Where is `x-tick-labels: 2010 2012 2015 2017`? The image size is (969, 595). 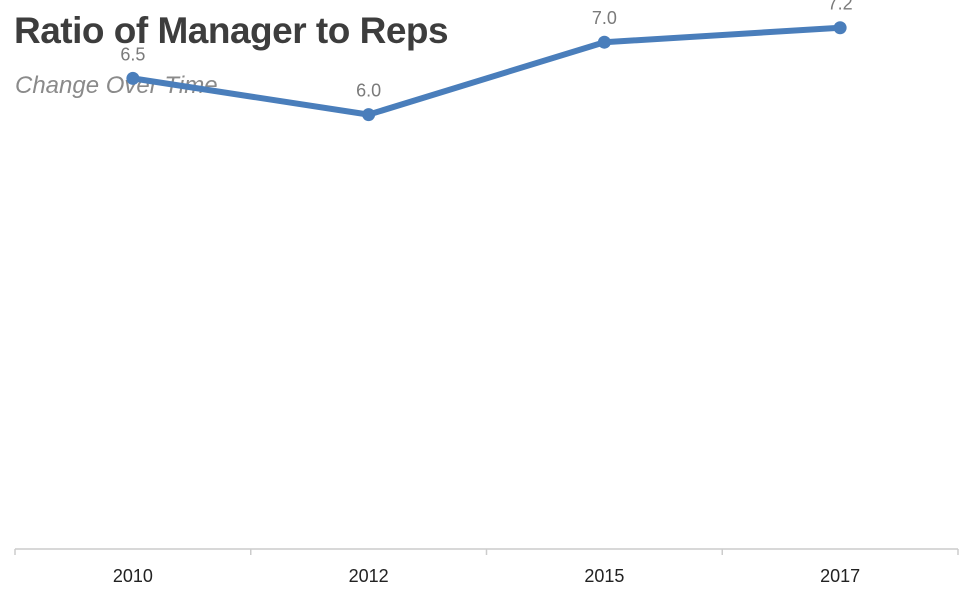 x-tick-labels: 2010 2012 2015 2017 is located at coordinates (486, 576).